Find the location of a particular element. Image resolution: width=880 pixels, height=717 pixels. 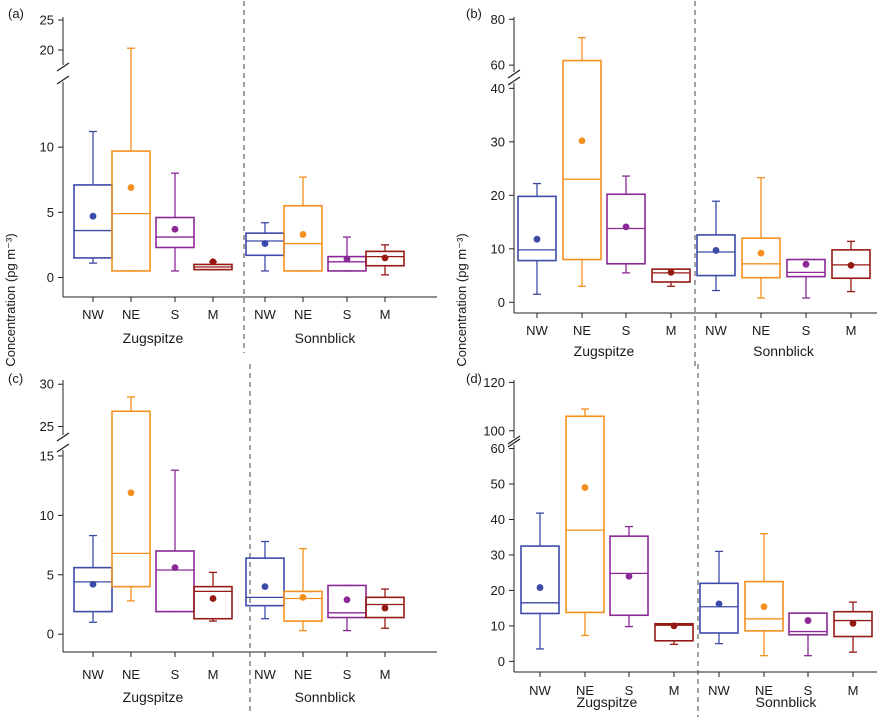

y-tick-label: 60 is located at coordinates (498, 448).